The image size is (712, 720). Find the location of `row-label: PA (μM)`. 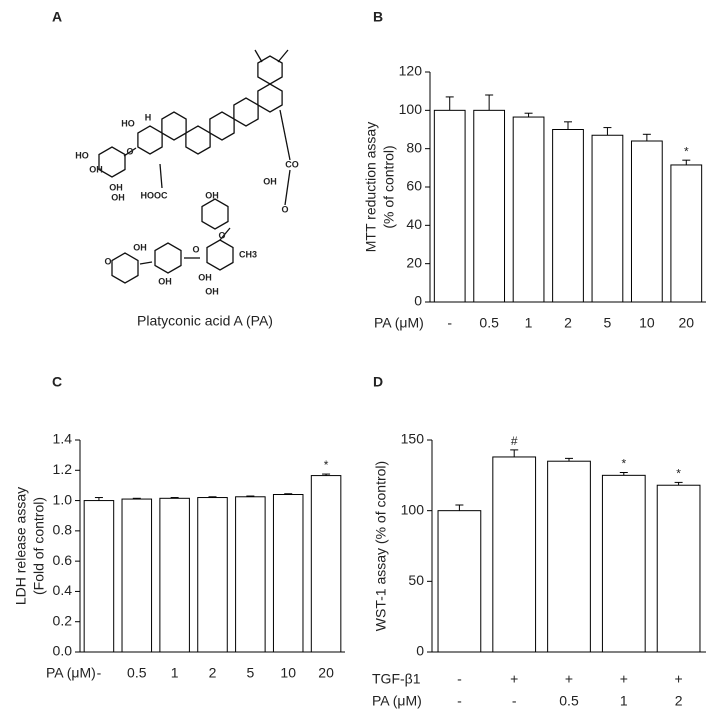

row-label: PA (μM) is located at coordinates (397, 701).